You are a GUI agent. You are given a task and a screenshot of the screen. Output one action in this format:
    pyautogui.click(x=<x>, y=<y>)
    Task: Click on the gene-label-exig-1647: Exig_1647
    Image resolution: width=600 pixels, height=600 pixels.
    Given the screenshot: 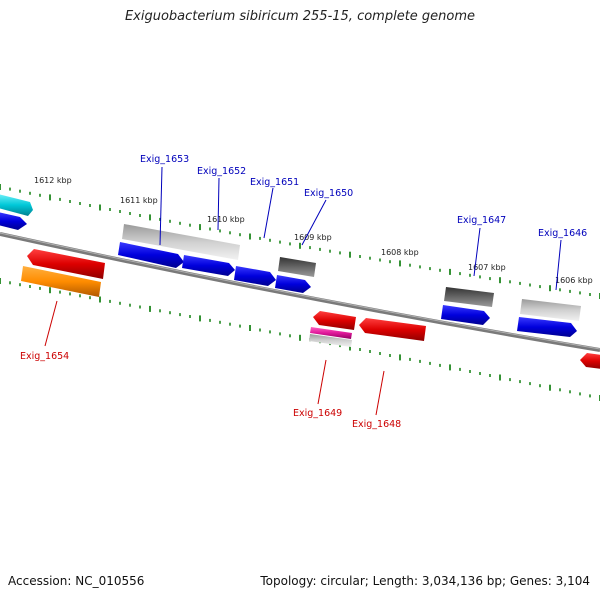 What is the action you would take?
    pyautogui.click(x=481, y=220)
    